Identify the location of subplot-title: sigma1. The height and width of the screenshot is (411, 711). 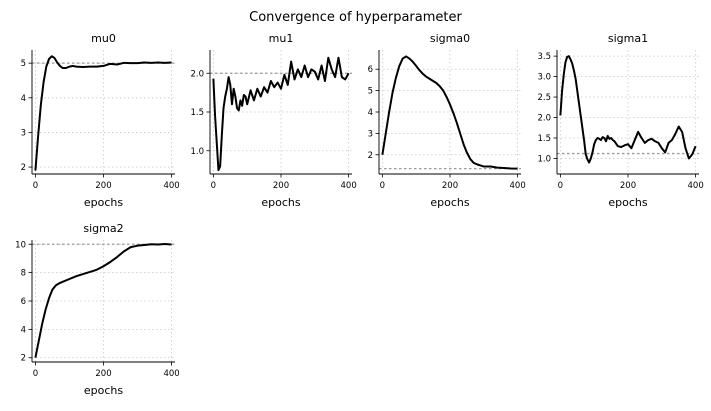
(628, 38).